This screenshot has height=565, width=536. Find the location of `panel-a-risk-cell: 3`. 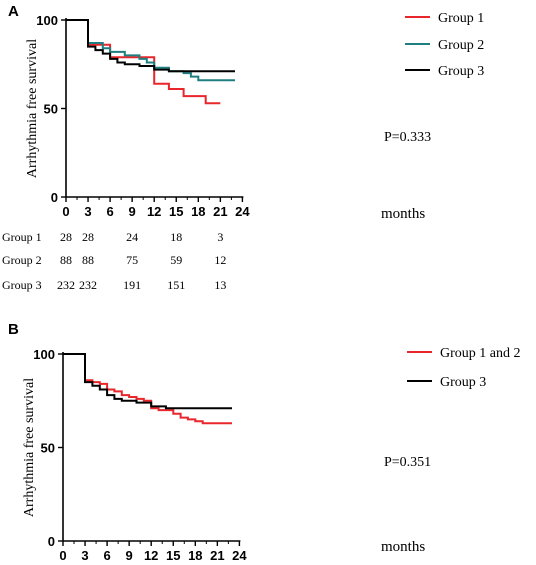

panel-a-risk-cell: 3 is located at coordinates (220, 237).